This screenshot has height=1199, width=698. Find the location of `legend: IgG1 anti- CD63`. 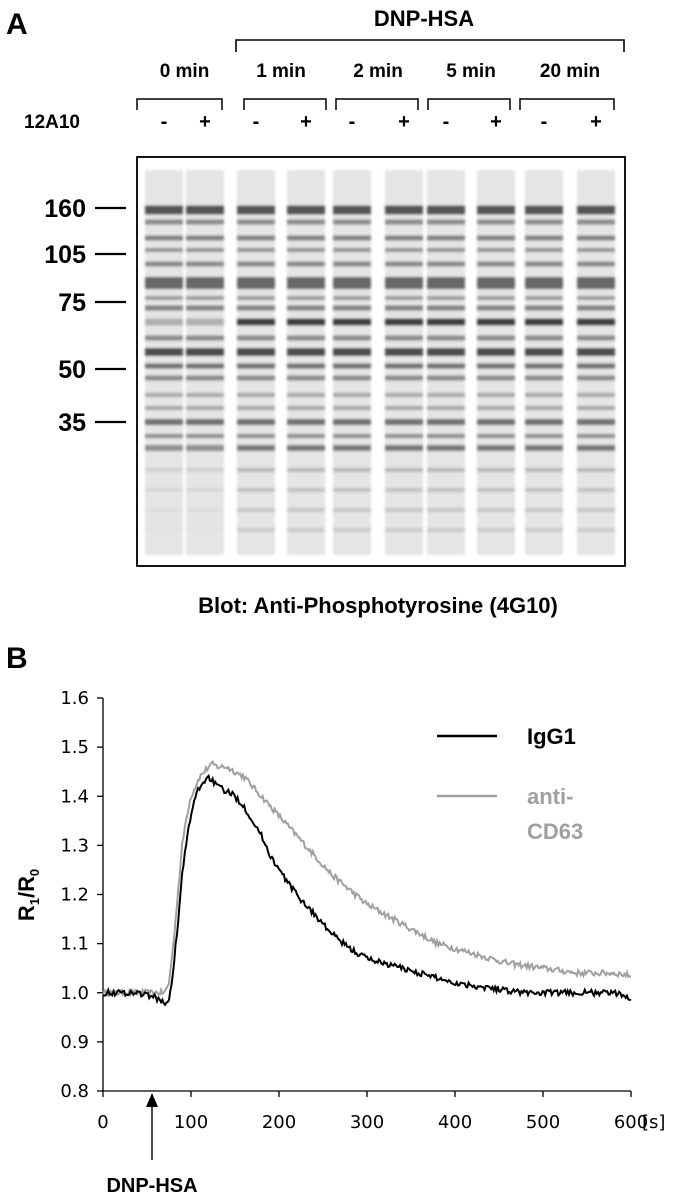

legend: IgG1 anti- CD63 is located at coordinates (510, 784).